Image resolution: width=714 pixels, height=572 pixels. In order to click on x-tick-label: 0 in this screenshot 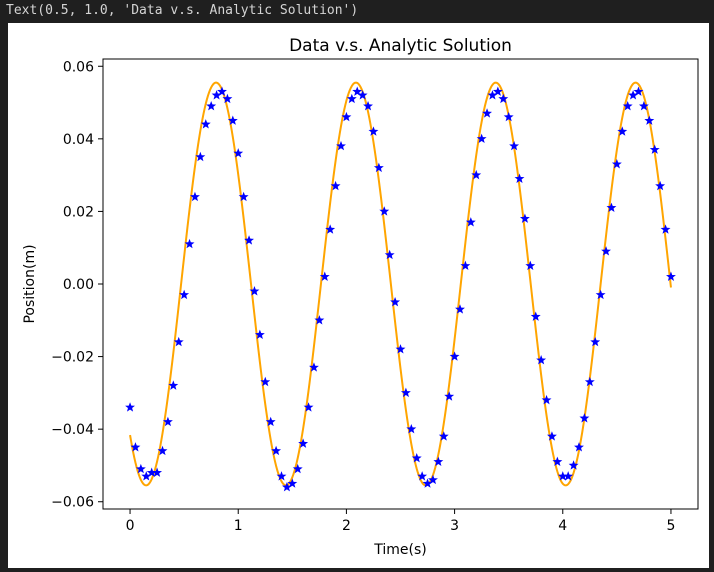, I will do `click(130, 526)`.